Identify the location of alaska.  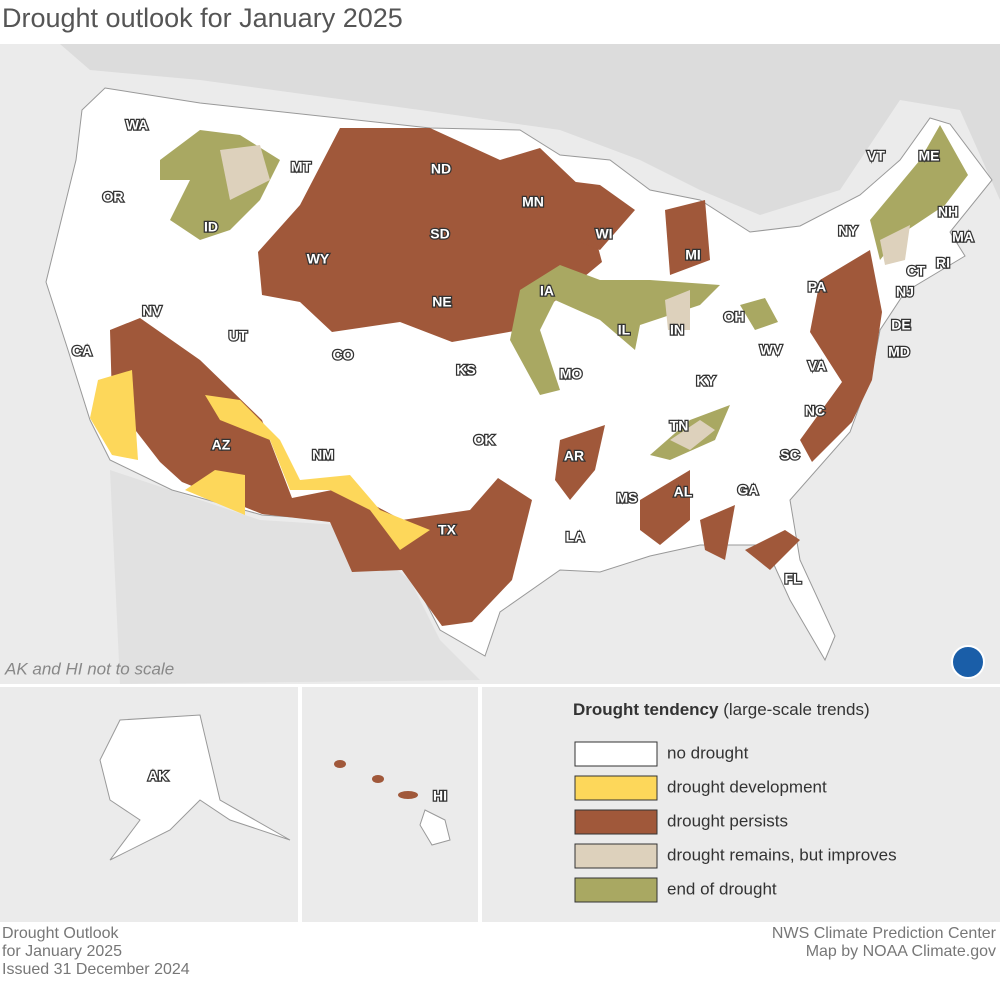
(195, 787).